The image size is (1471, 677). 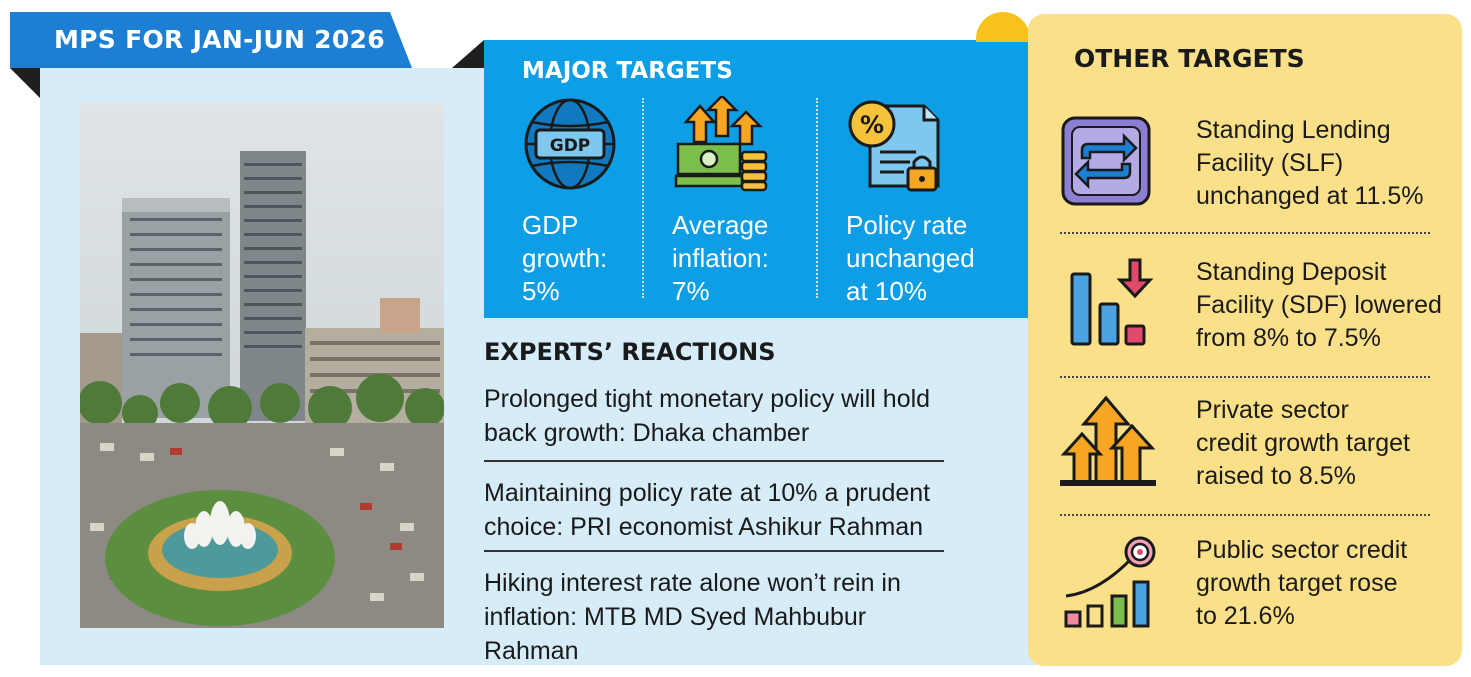 I want to click on average-inflation-label: Average inflation: 7%, so click(x=720, y=258).